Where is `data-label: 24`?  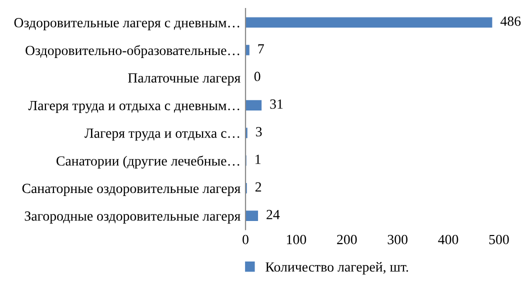
data-label: 24 is located at coordinates (273, 215).